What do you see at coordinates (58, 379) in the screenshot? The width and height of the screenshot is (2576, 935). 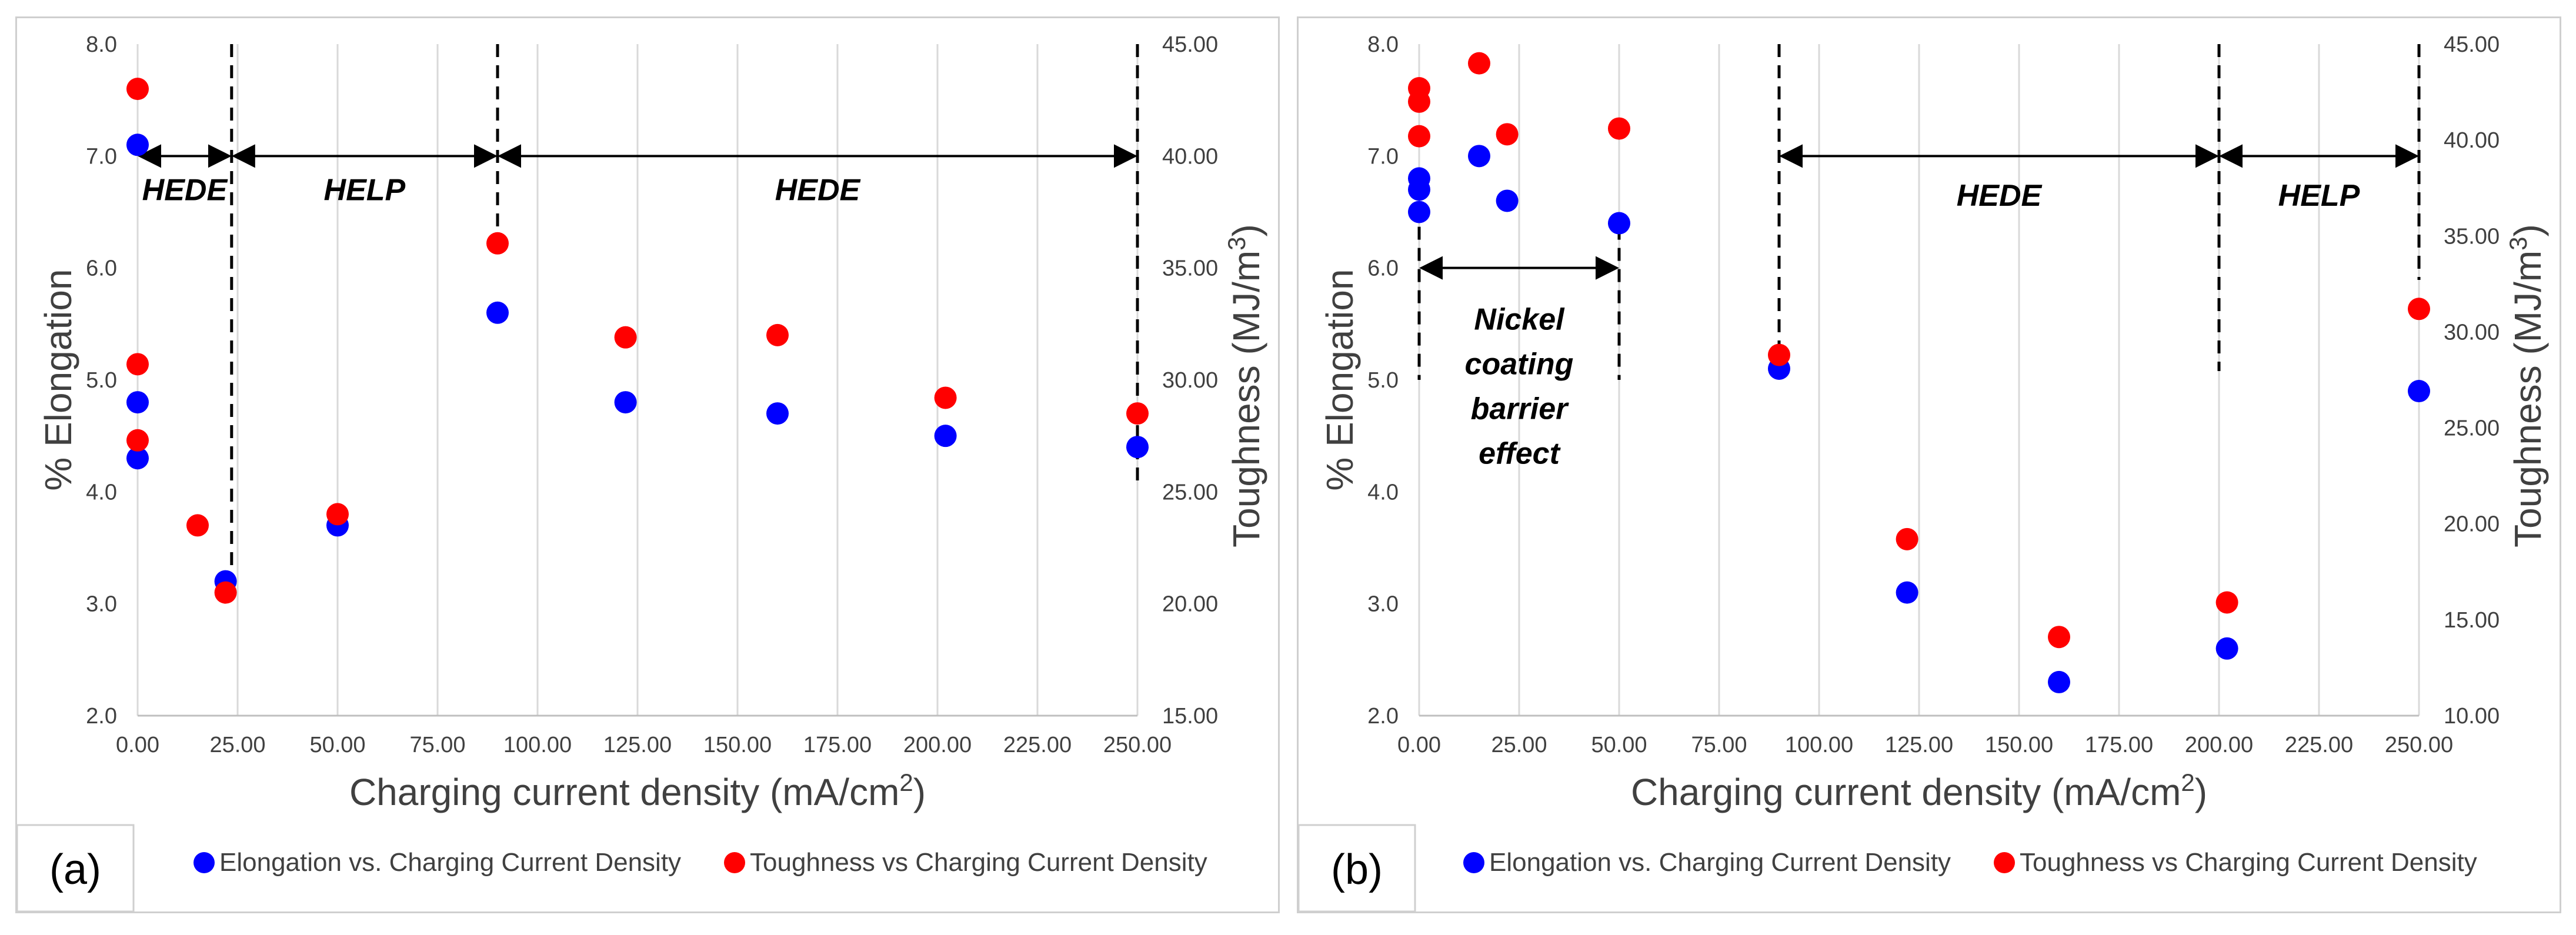 I see `y-left-axis-title: % Elongation` at bounding box center [58, 379].